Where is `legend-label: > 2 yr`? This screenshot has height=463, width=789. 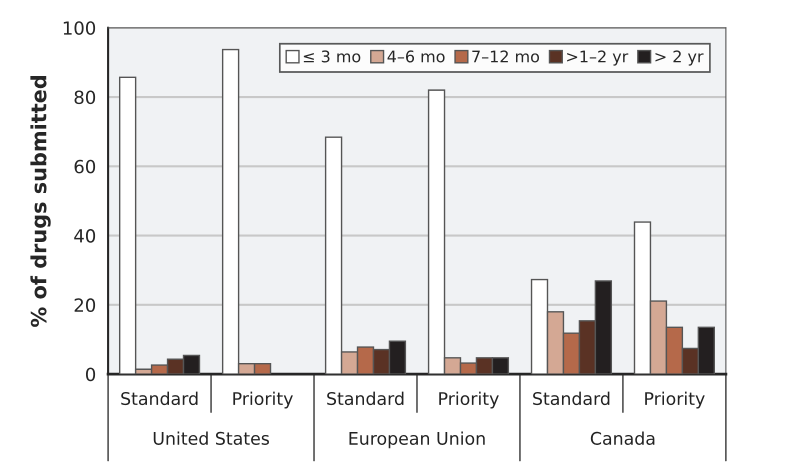
legend-label: > 2 yr is located at coordinates (679, 58).